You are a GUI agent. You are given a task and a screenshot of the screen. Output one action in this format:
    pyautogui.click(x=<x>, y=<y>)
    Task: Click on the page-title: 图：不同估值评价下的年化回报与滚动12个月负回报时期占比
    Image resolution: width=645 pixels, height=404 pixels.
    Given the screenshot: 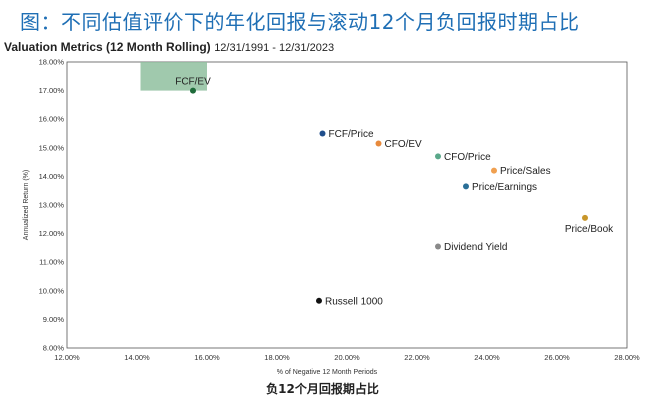 What is the action you would take?
    pyautogui.click(x=300, y=22)
    